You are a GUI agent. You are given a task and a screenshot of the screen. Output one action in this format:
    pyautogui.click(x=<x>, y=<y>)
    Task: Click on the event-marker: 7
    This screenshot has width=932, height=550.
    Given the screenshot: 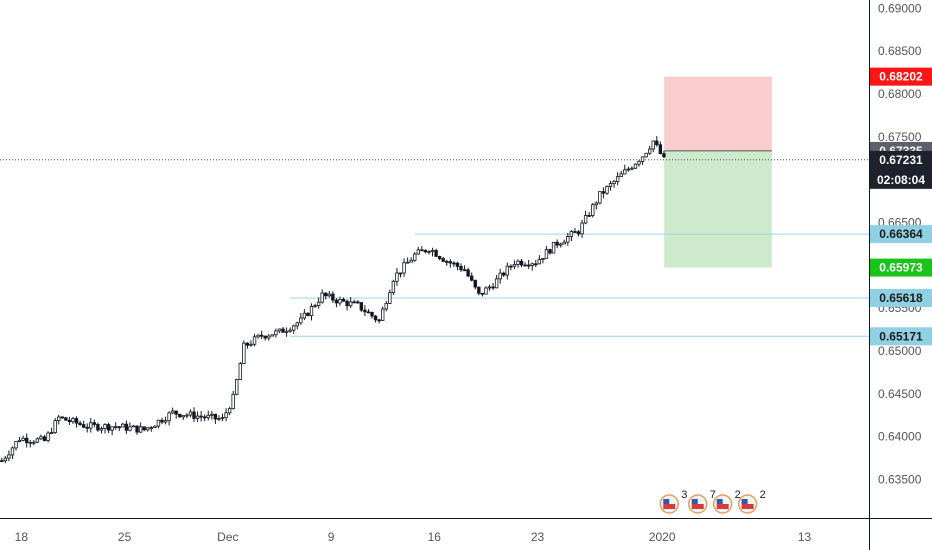 What is the action you would take?
    pyautogui.click(x=702, y=501)
    